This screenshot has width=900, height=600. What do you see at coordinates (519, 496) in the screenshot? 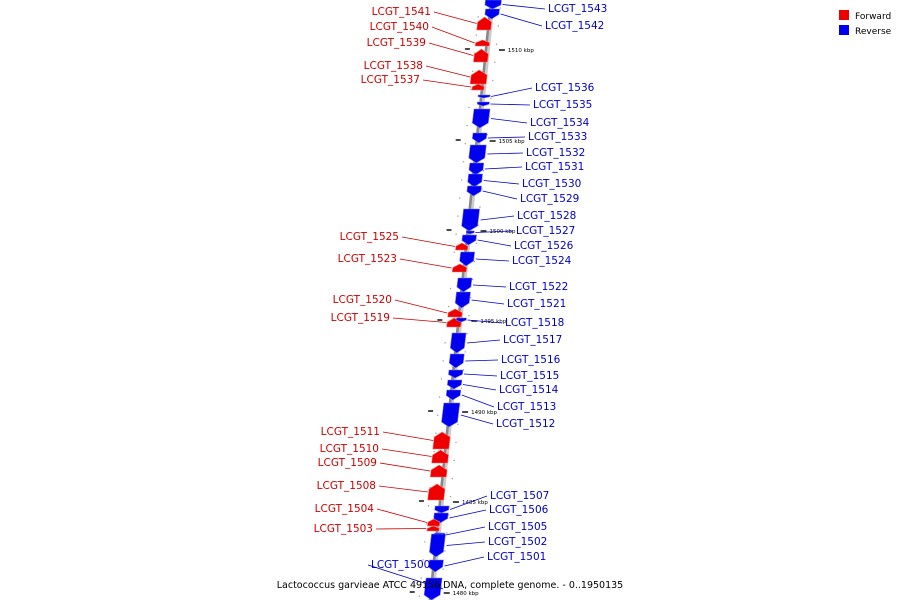
I see `gene-label-lcgt-1507: LCGT_1507` at bounding box center [519, 496].